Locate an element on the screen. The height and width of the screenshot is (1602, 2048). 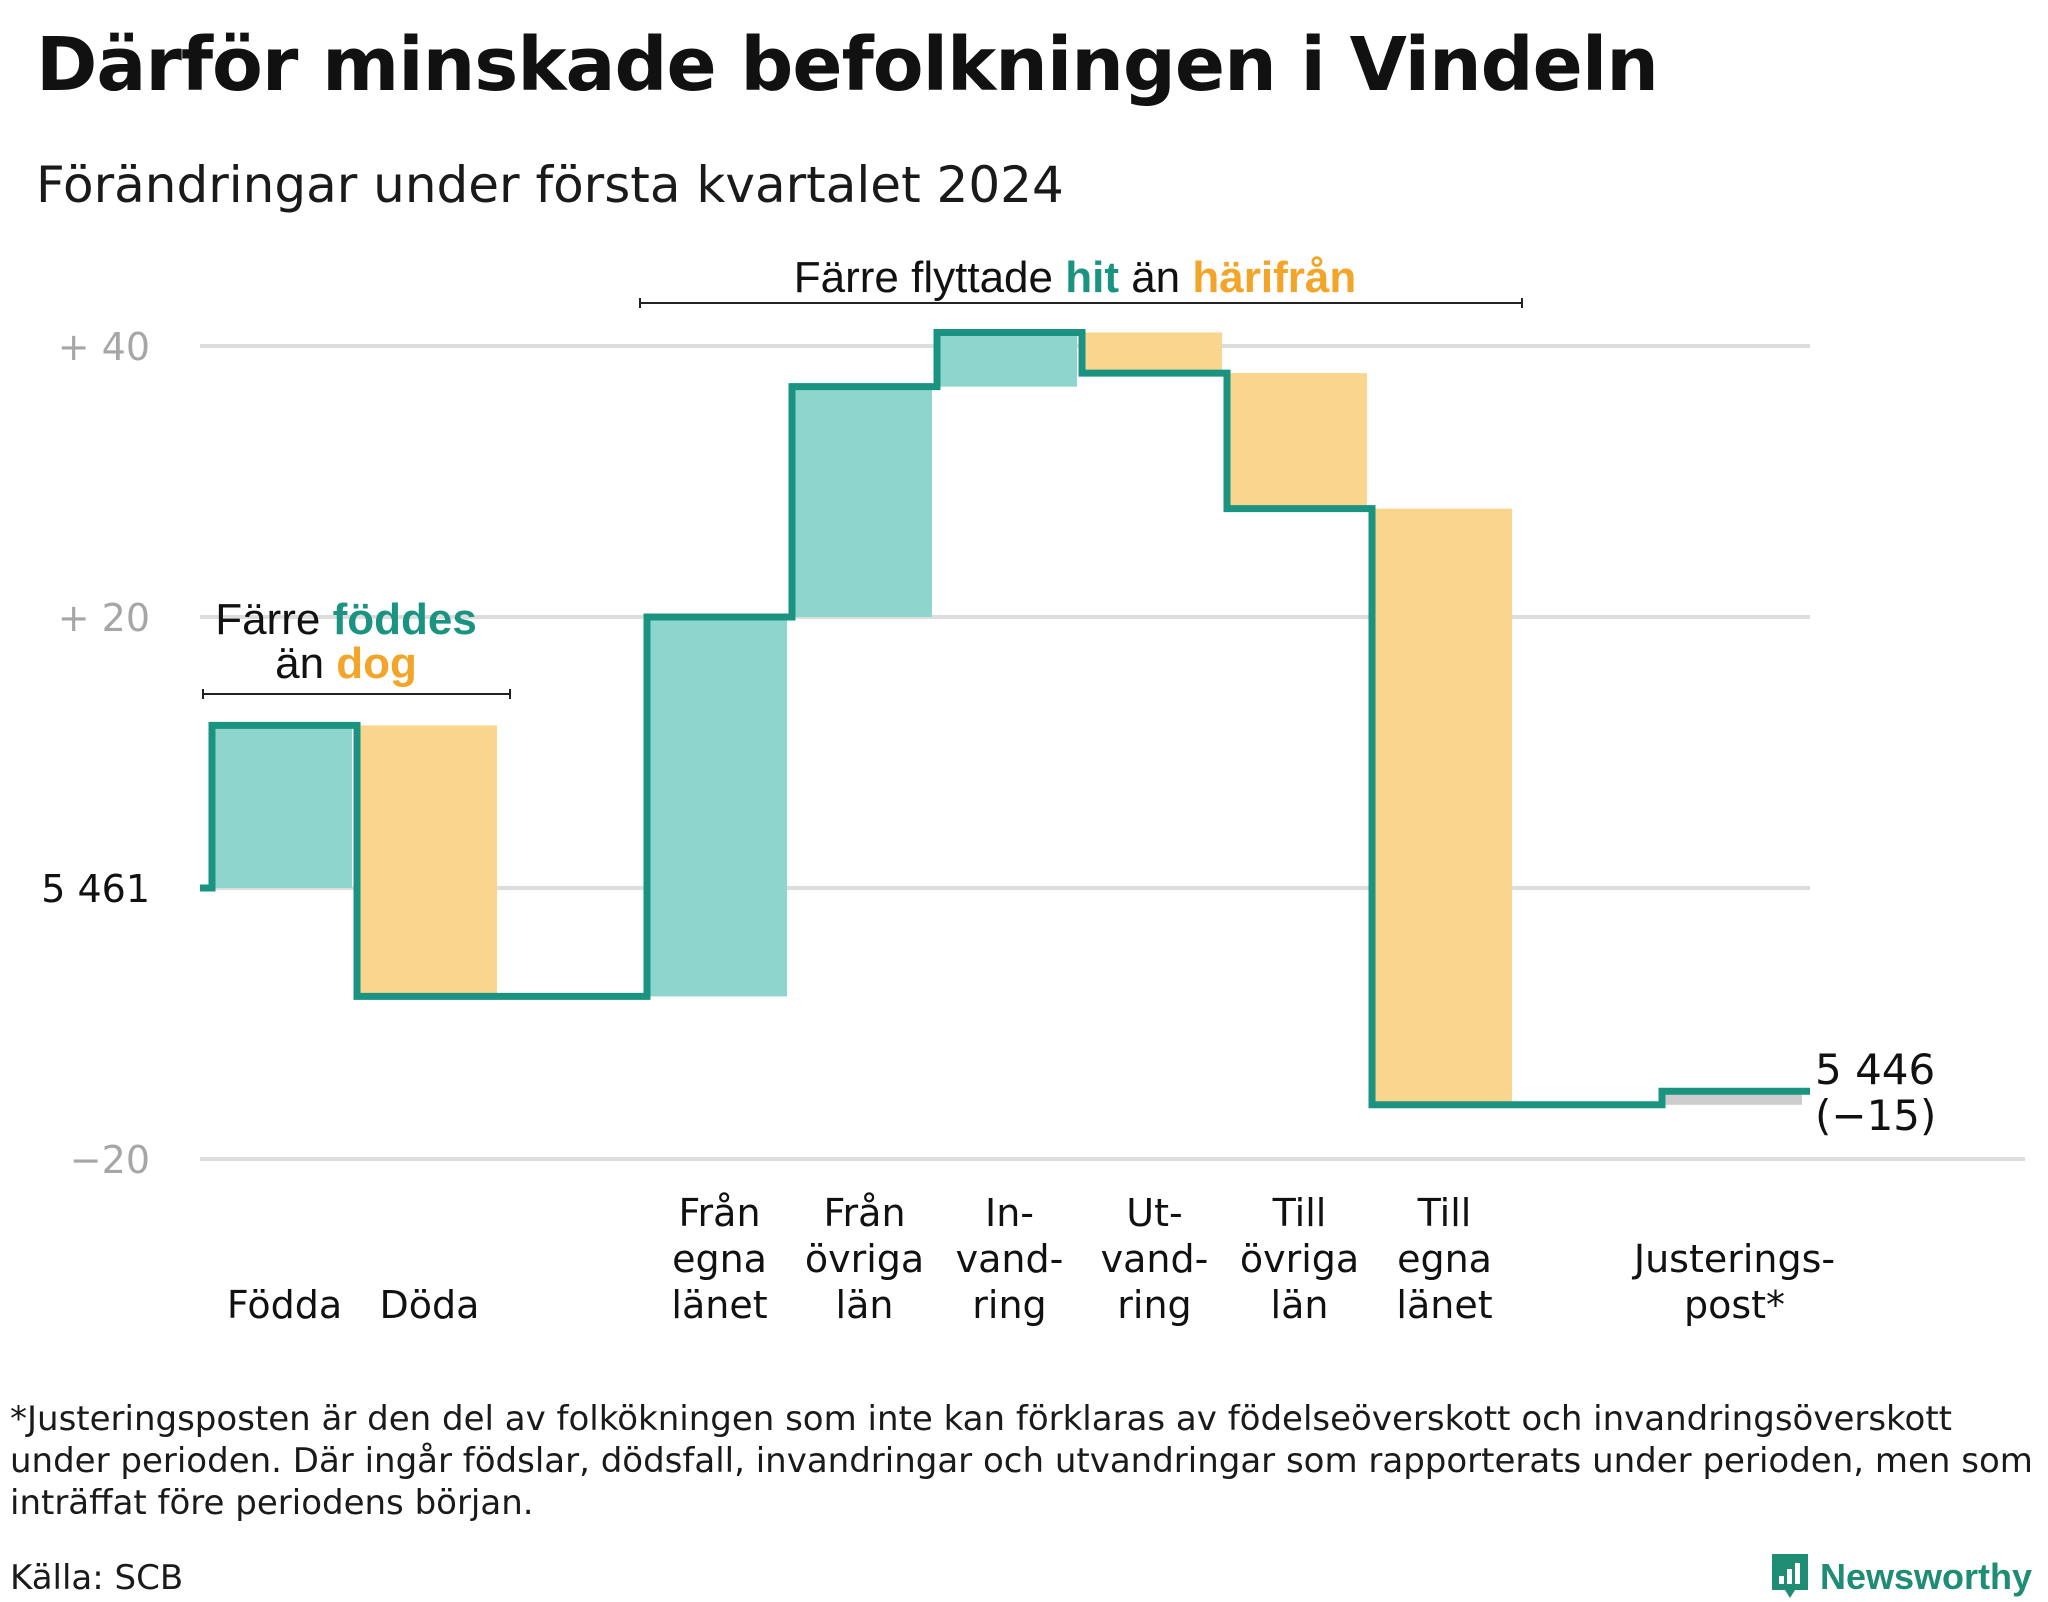
brand-logo: Newsworthy is located at coordinates (1901, 1577).